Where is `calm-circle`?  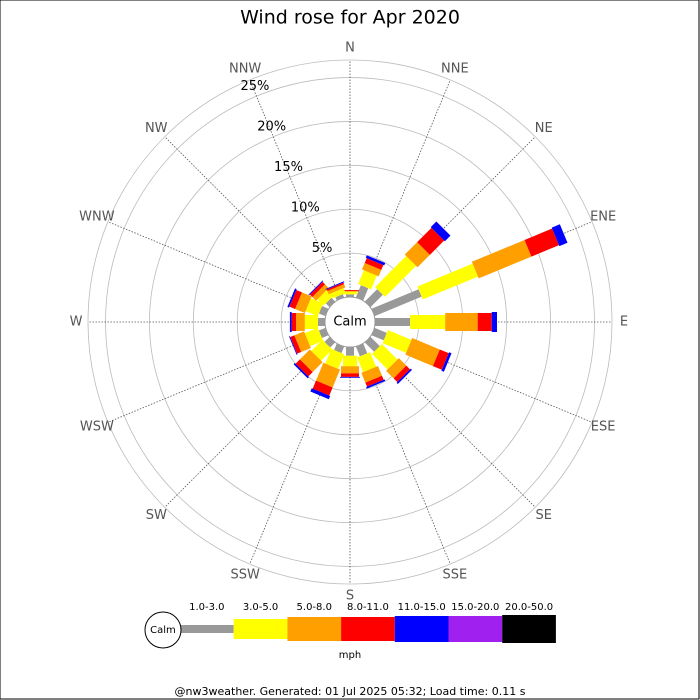 calm-circle is located at coordinates (350, 322).